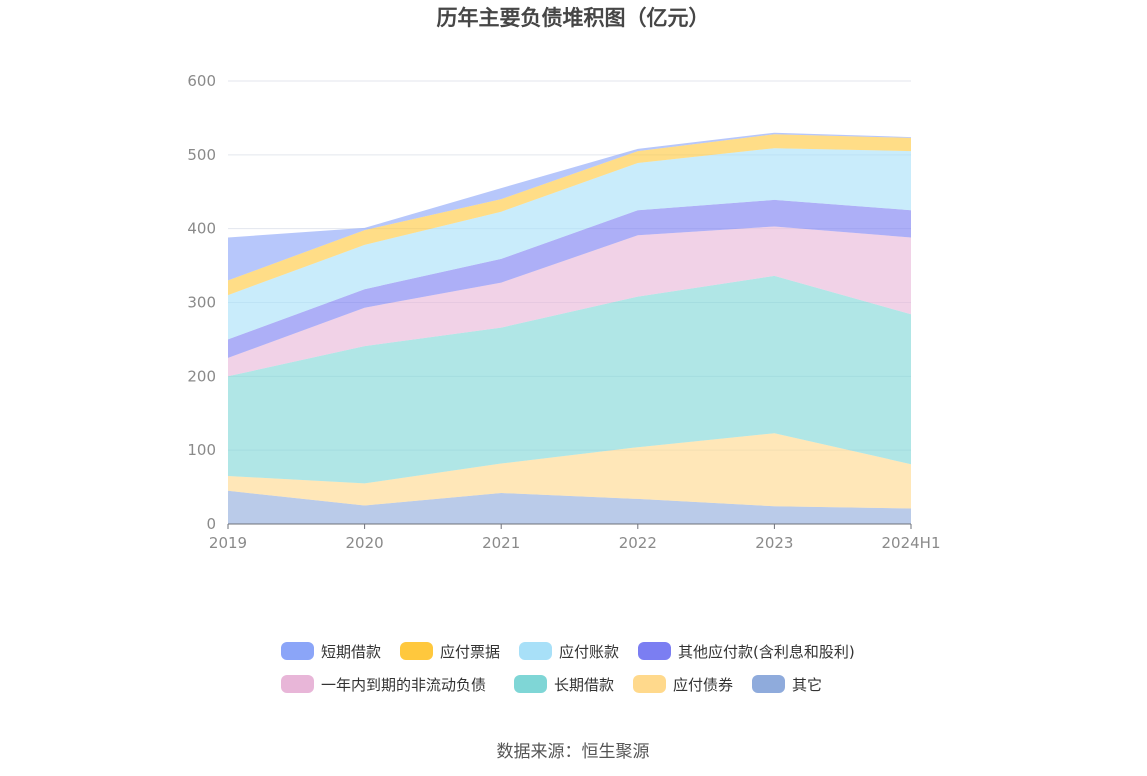 This screenshot has width=1147, height=776. Describe the element at coordinates (774, 543) in the screenshot. I see `x-tick-label: 2023` at that location.